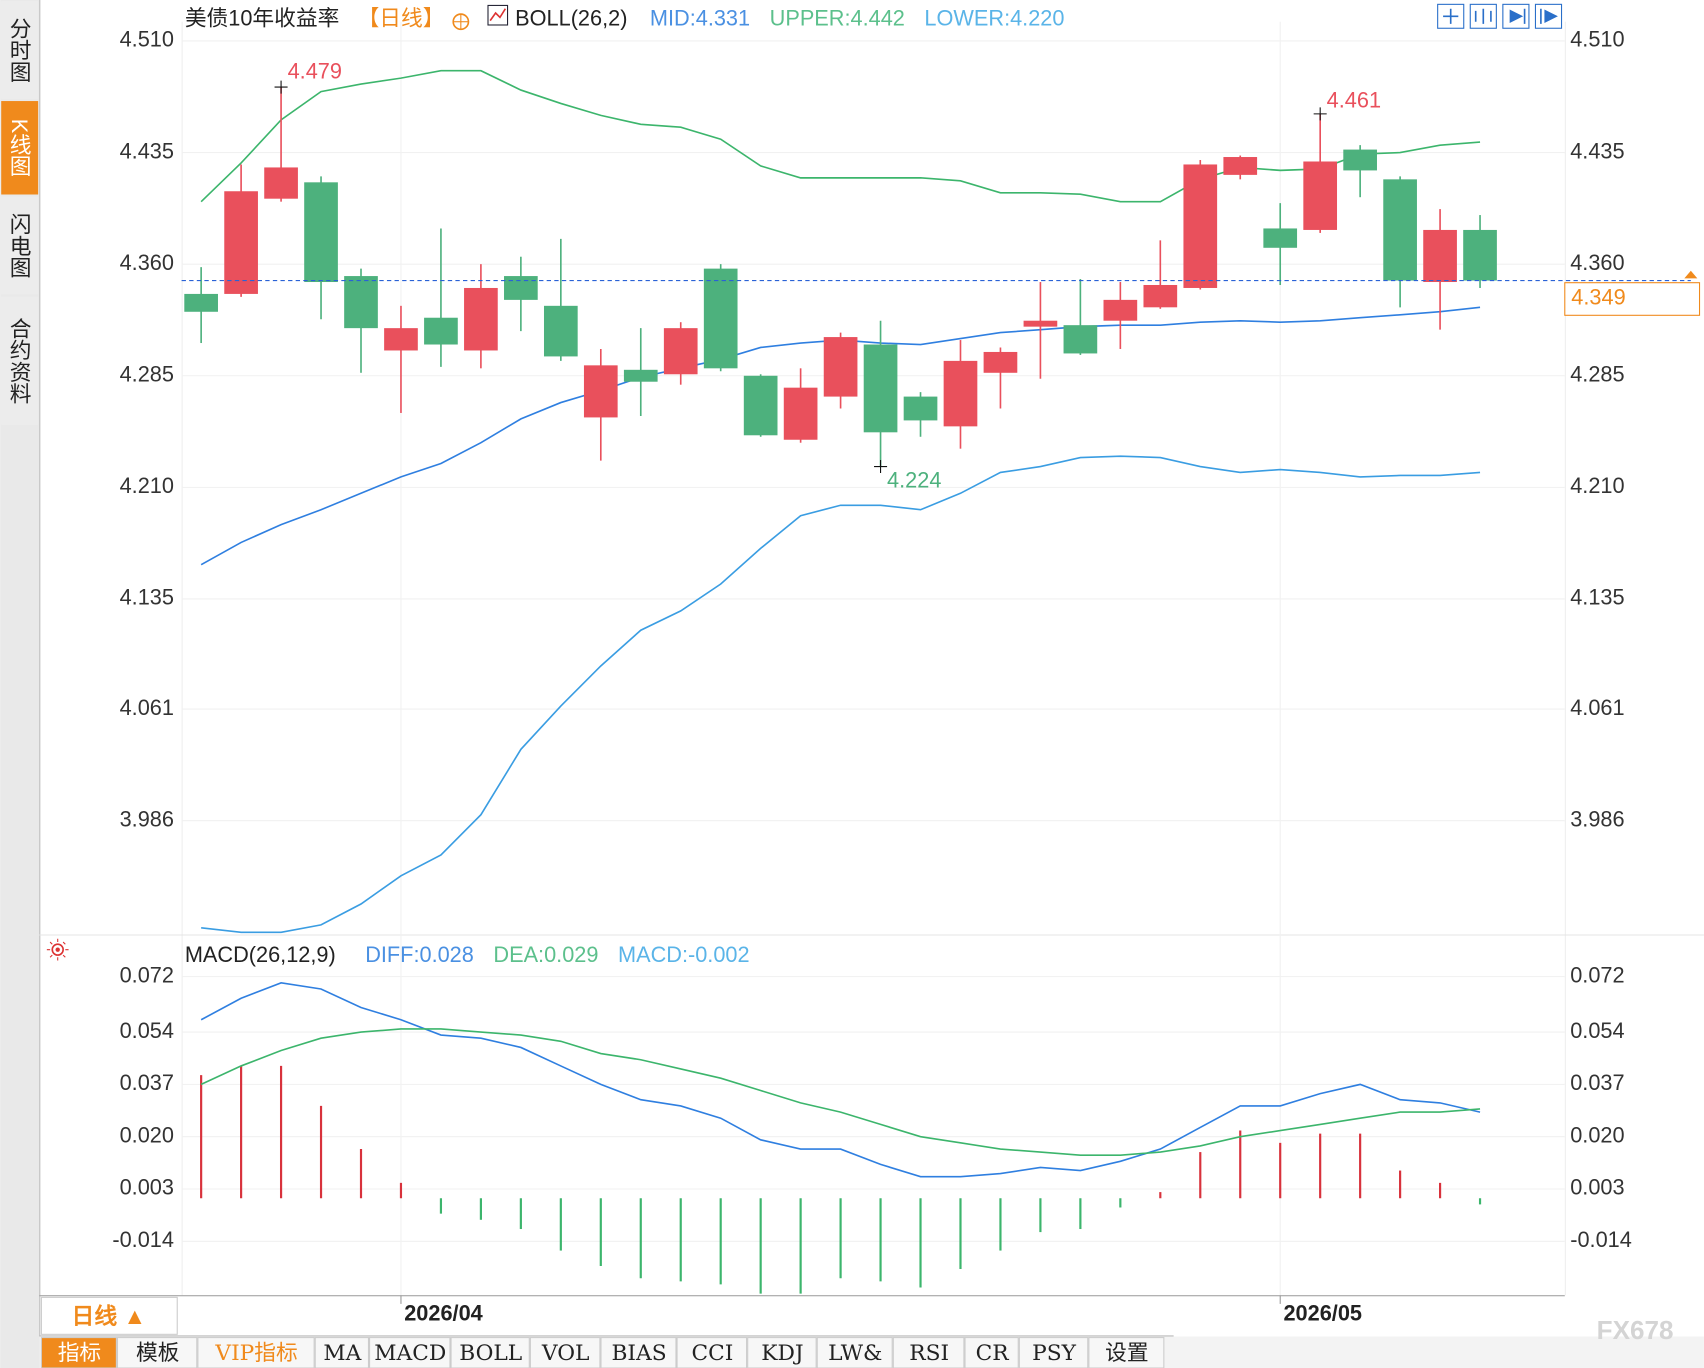  I want to click on sidebar-tab-label: 闪电图, so click(19, 246).